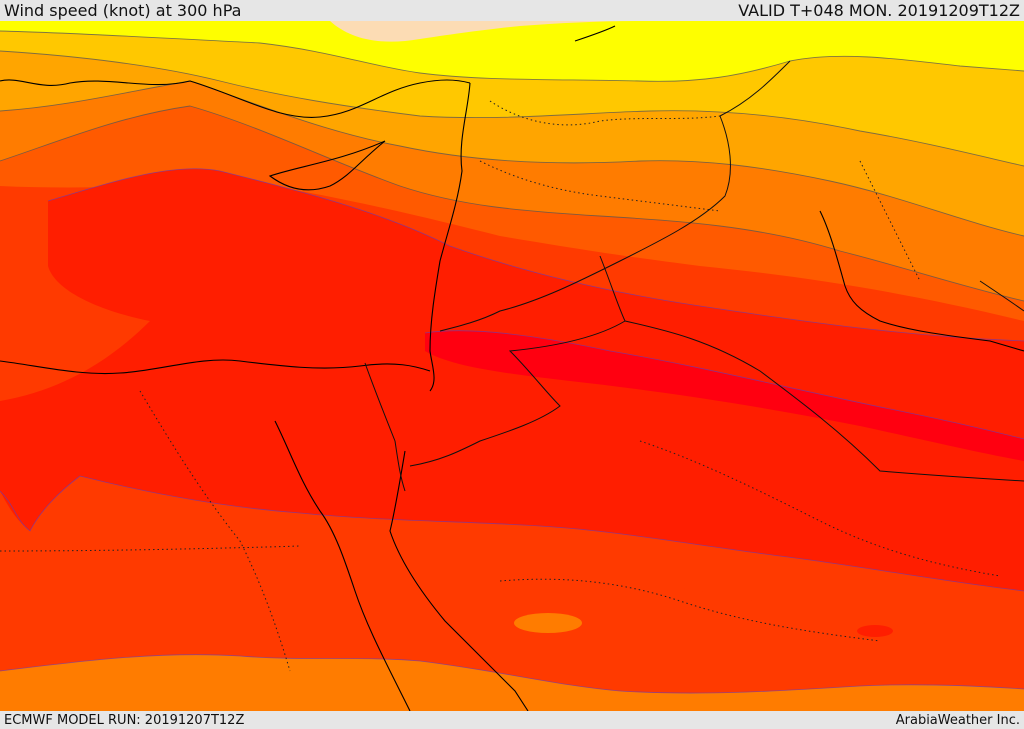 The width and height of the screenshot is (1024, 729). I want to click on band-deep-red, so click(724, 395).